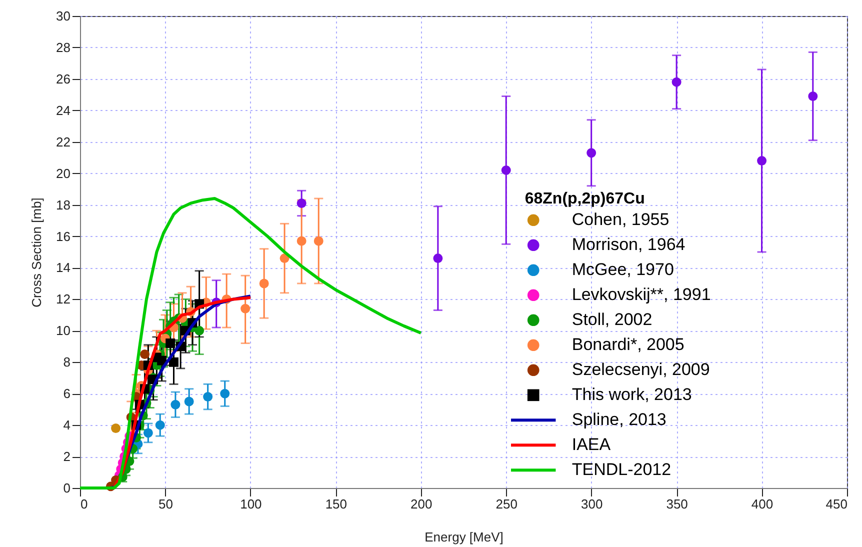 Image resolution: width=862 pixels, height=547 pixels. What do you see at coordinates (336, 504) in the screenshot?
I see `x-tick-label: 150` at bounding box center [336, 504].